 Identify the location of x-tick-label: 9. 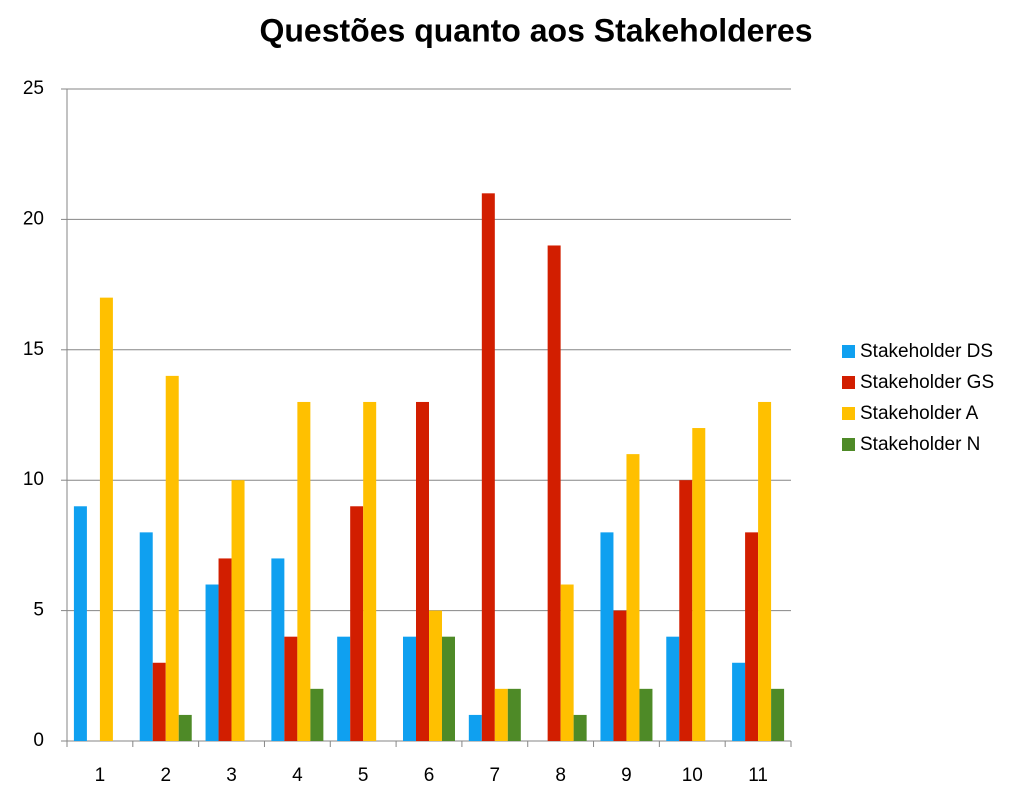
(626, 775).